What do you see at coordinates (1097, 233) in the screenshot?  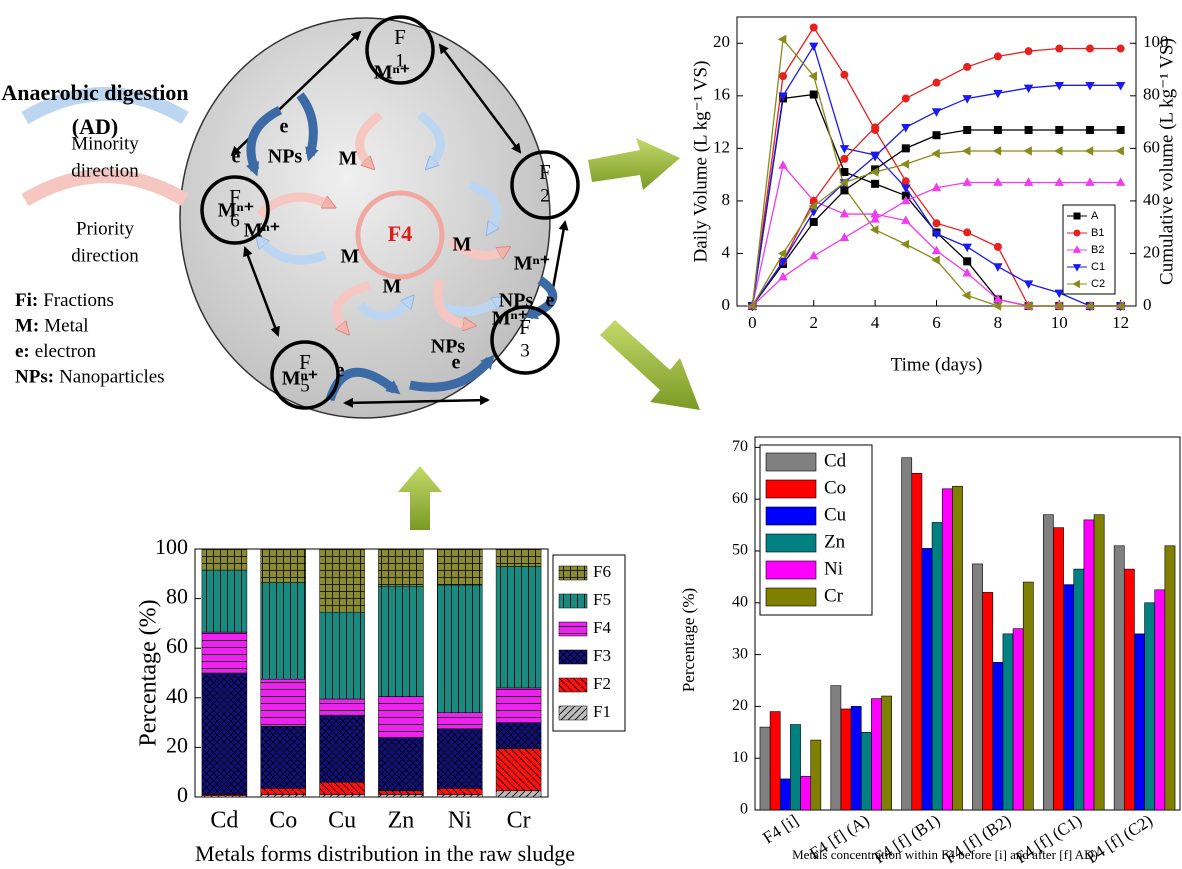 I see `legend-label: B1` at bounding box center [1097, 233].